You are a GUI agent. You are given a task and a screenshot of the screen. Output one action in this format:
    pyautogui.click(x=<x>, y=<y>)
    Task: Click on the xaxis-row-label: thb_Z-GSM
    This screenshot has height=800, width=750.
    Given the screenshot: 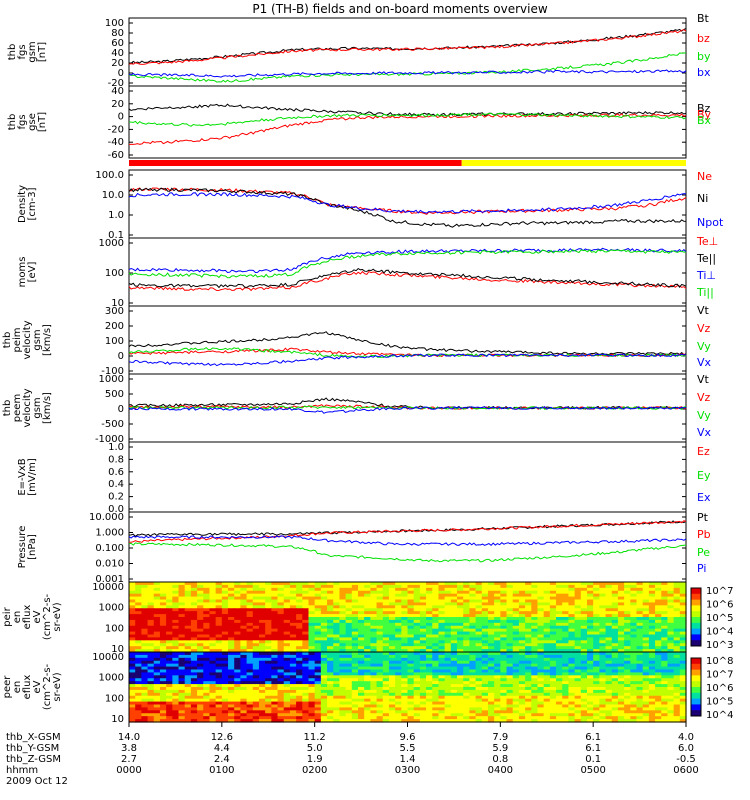 What is the action you would take?
    pyautogui.click(x=33, y=759)
    